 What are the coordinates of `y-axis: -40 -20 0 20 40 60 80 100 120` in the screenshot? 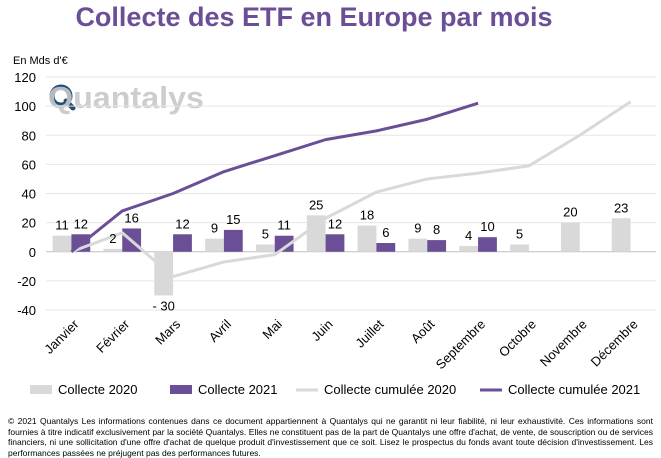 It's located at (25, 194).